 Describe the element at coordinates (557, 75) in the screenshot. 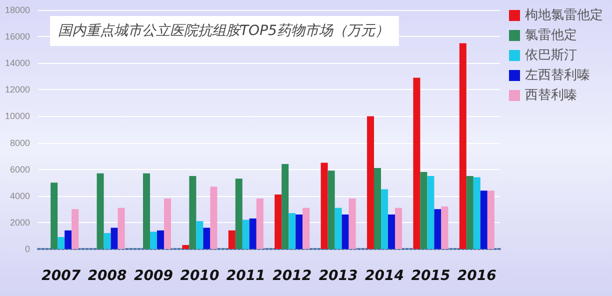

I see `legend-label: 左西替利嗪` at that location.